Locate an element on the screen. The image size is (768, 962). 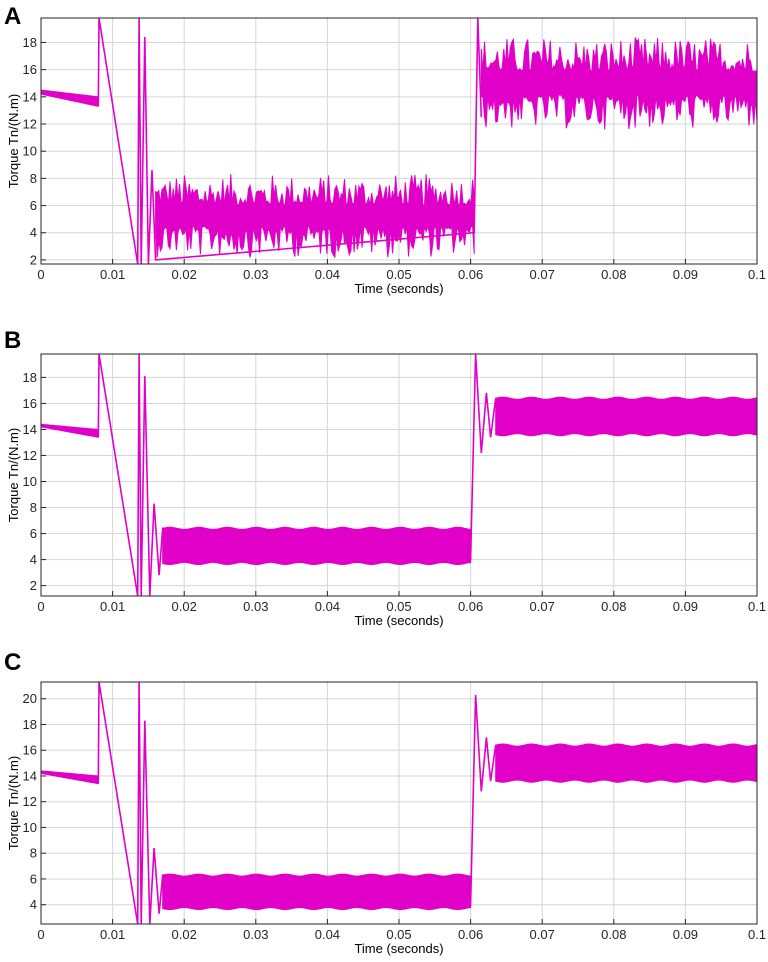
y-axis-label-a: Torque Tn/(N.m) is located at coordinates (13, 141).